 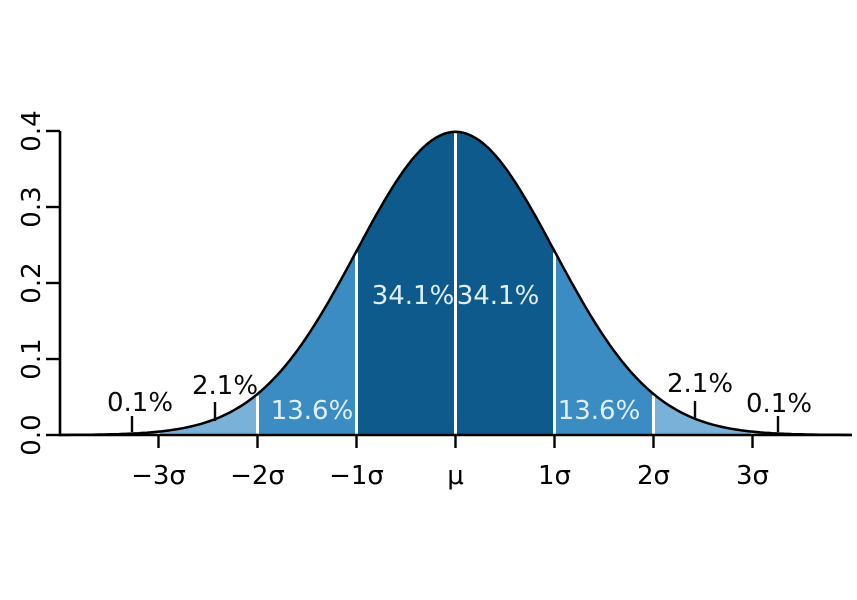 What do you see at coordinates (356, 476) in the screenshot?
I see `x-tick-label: −1σ` at bounding box center [356, 476].